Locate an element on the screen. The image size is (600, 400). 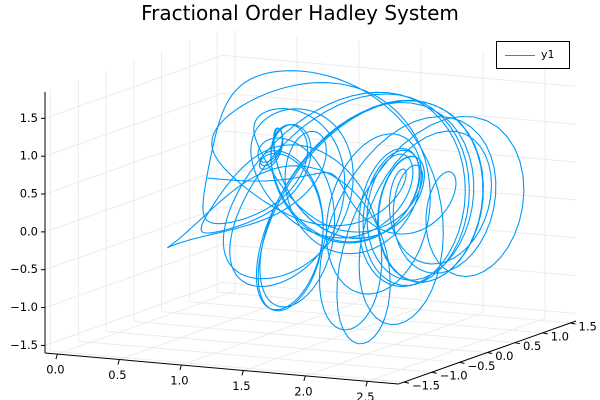
z-tick-label: −1.5 is located at coordinates (24, 345).